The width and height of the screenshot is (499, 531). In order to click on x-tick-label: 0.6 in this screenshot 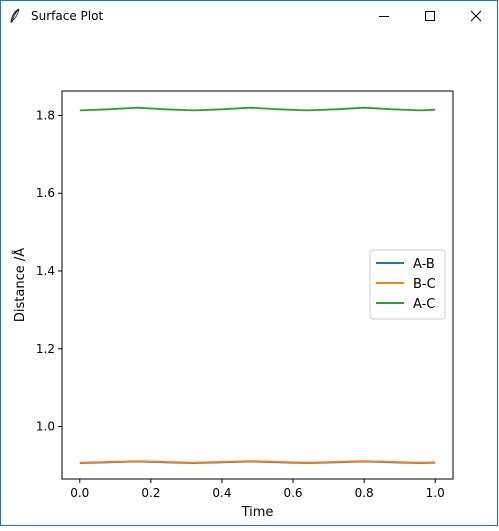, I will do `click(292, 493)`.